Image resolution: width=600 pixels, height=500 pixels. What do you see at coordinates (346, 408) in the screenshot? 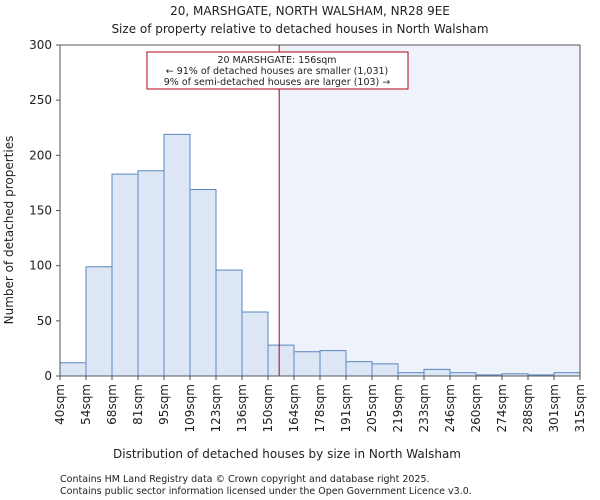
I see `x-tick-label: 191sqm` at bounding box center [346, 408].